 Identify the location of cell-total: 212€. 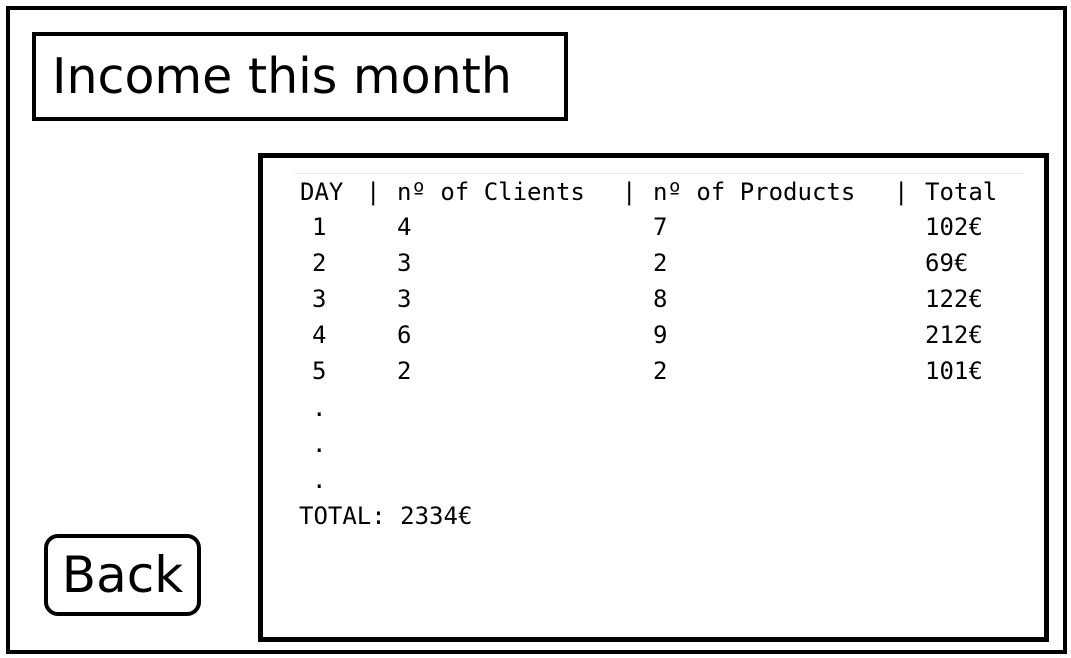
(954, 335).